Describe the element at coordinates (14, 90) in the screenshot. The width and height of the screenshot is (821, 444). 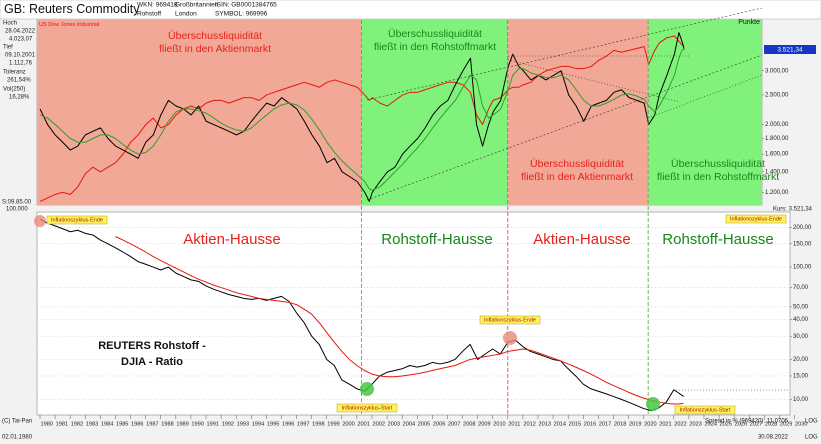
I see `stat: Vol(250)` at that location.